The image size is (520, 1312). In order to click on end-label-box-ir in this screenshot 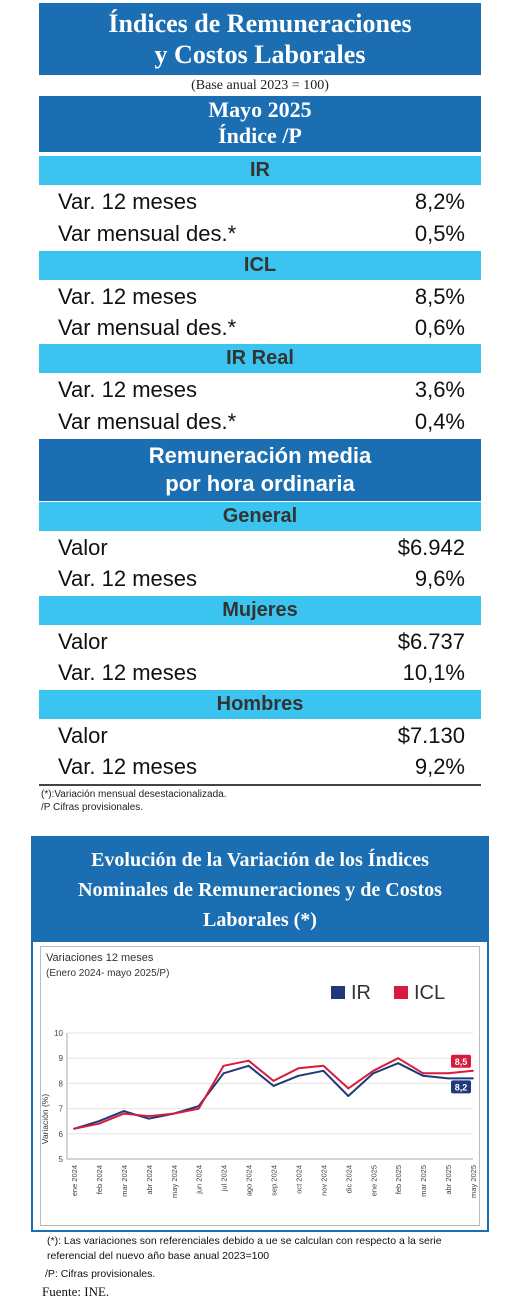, I will do `click(461, 1087)`.